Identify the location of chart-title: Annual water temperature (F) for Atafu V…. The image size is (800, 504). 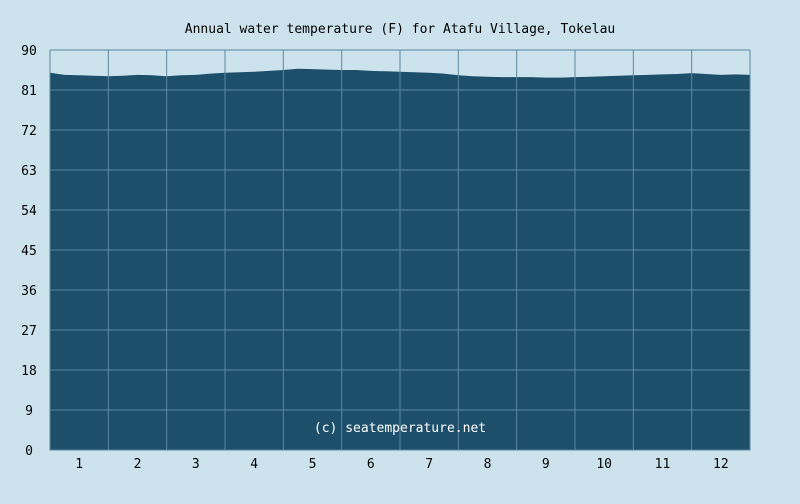
(400, 29).